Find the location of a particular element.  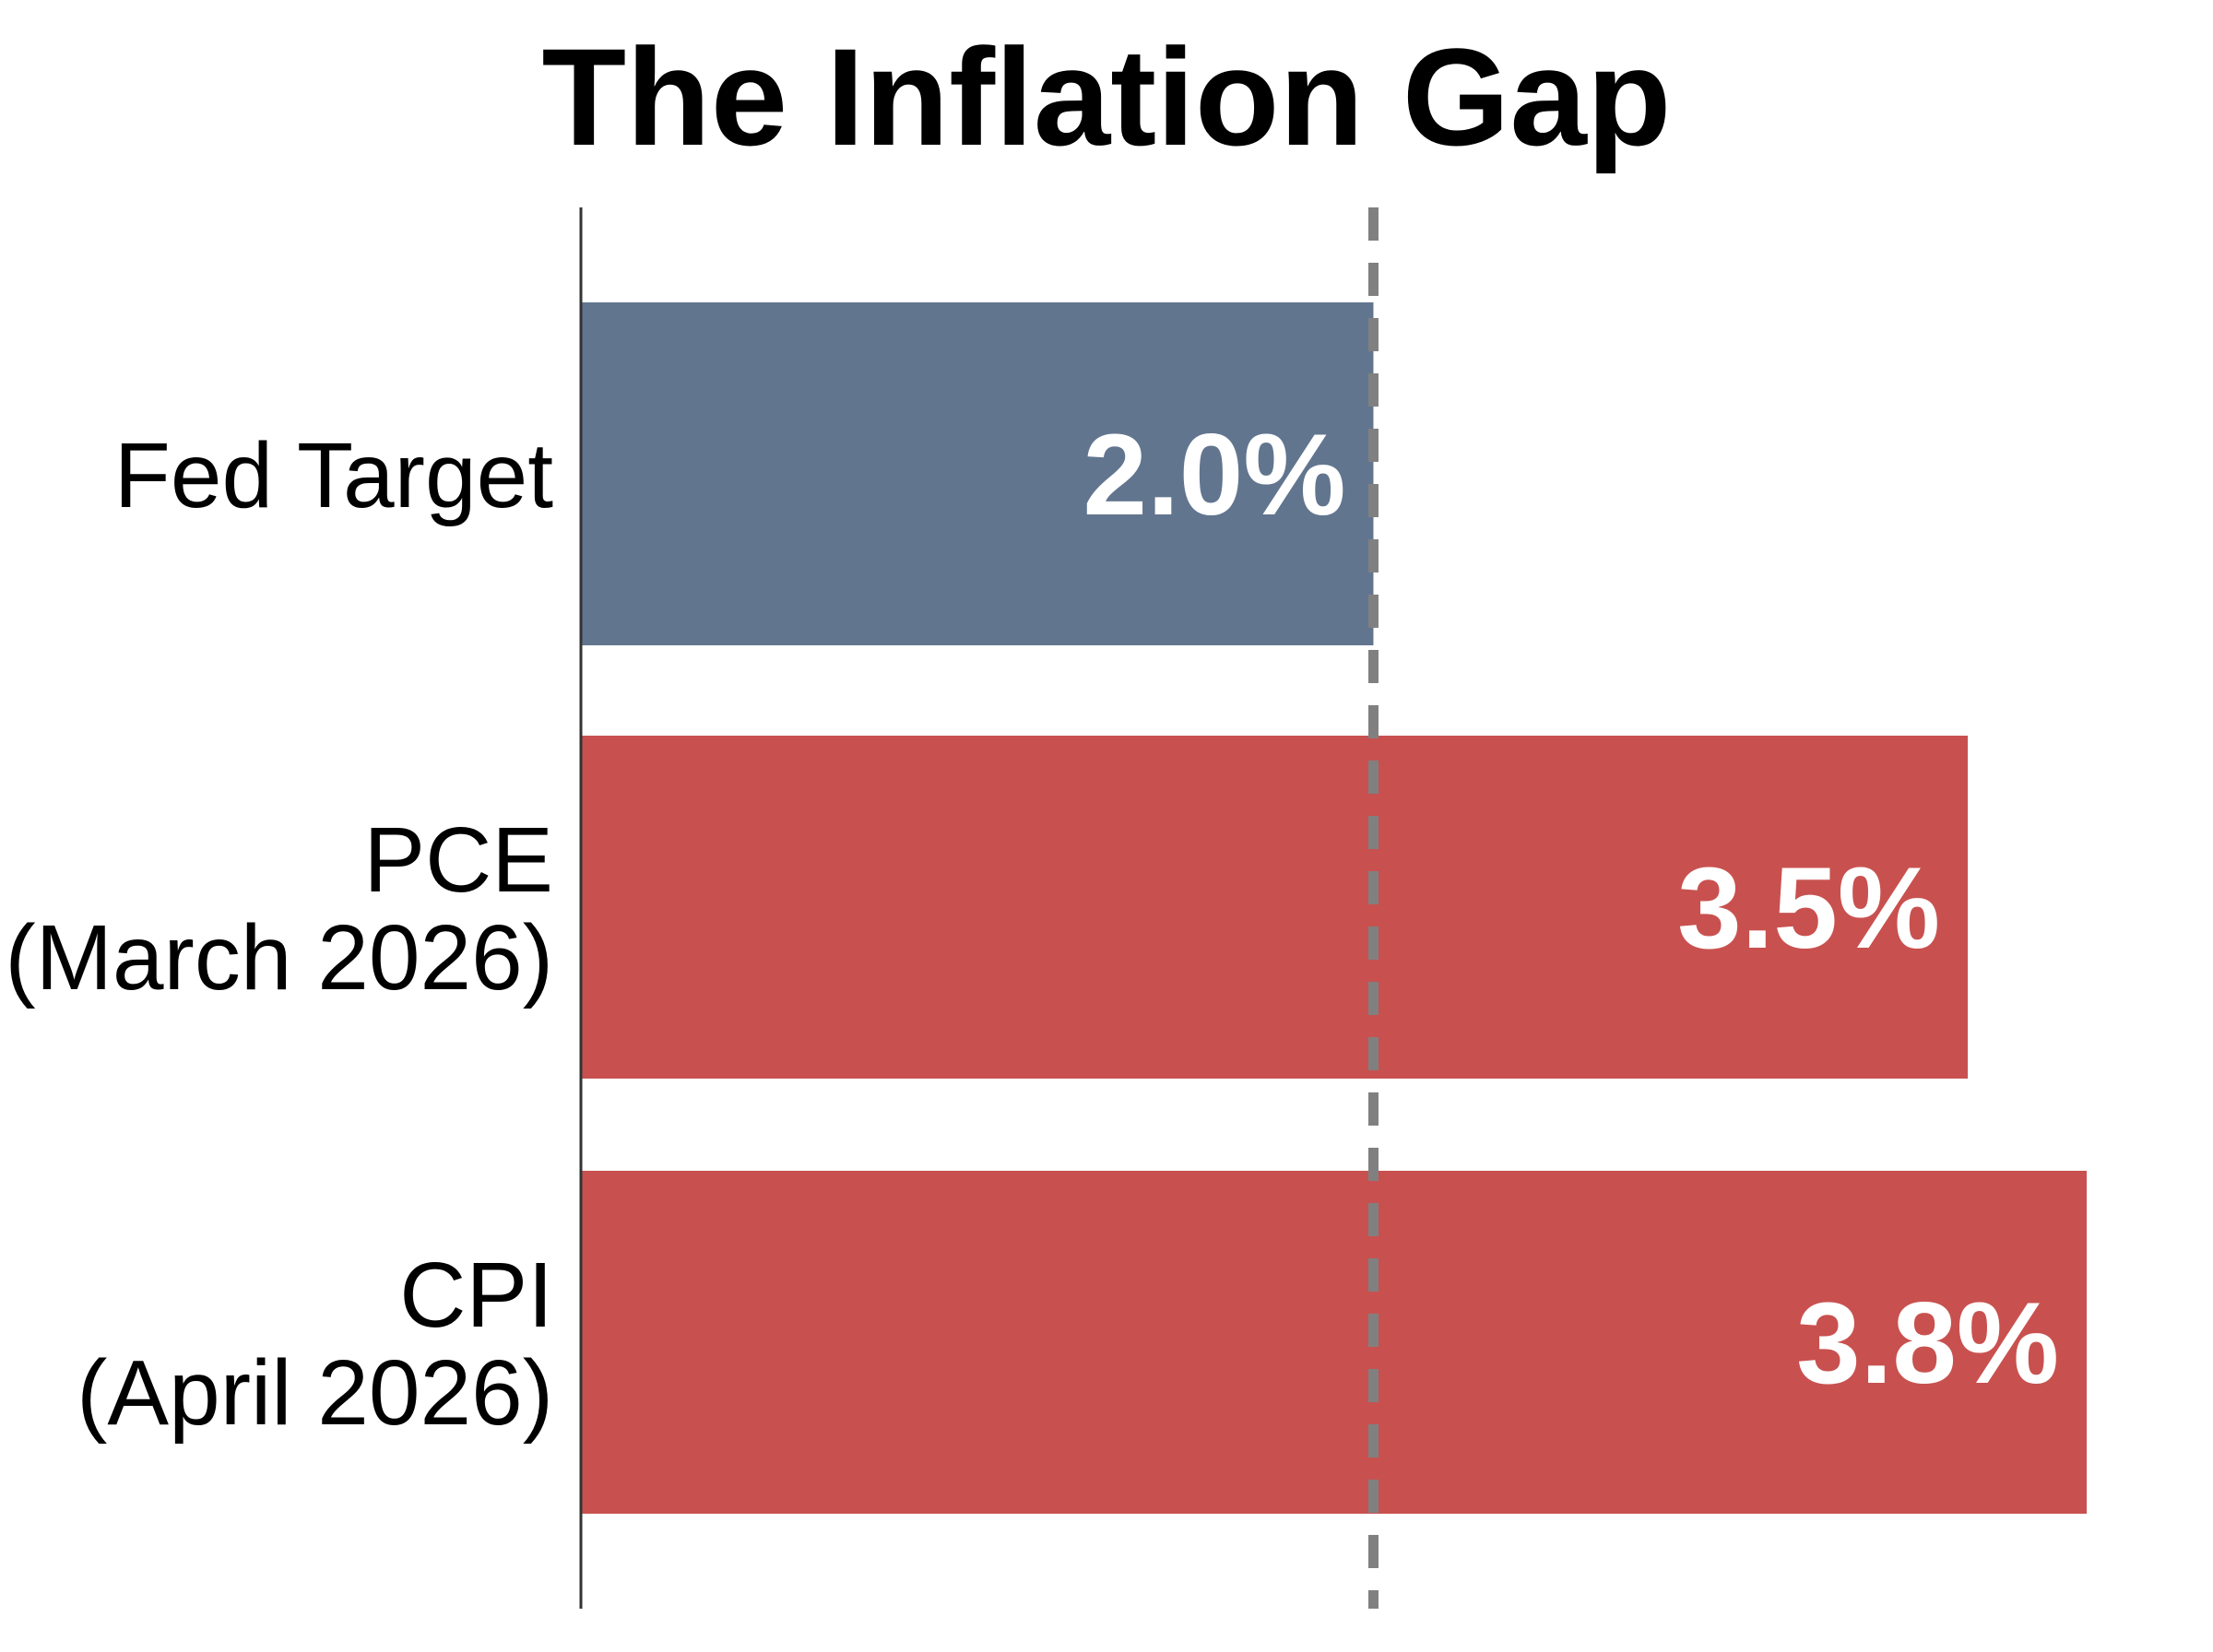

category-label-2-line-2: (March 2026) is located at coordinates (279, 957).